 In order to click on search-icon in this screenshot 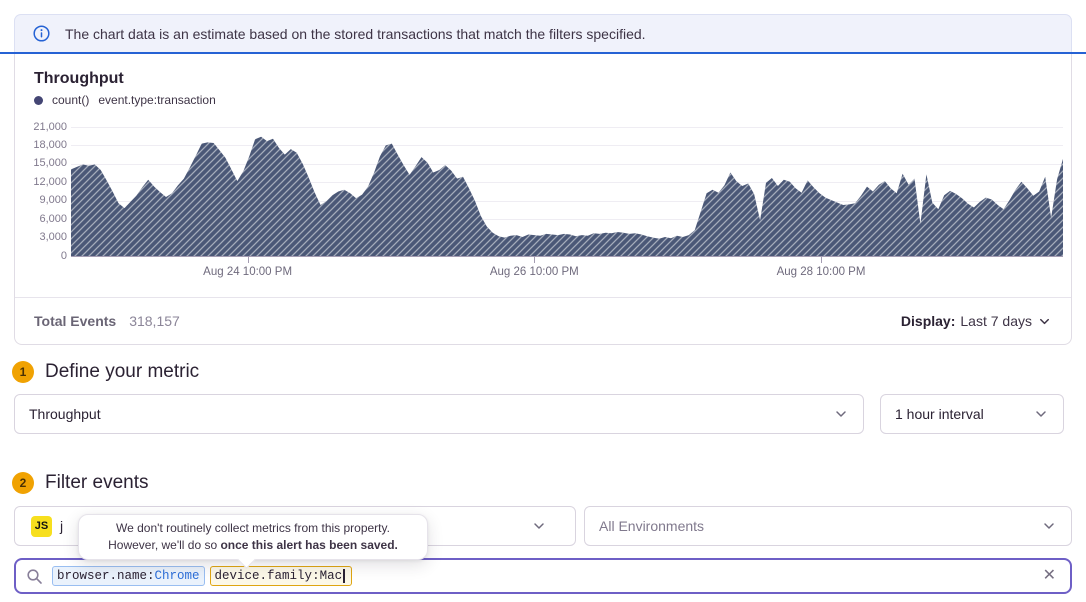, I will do `click(34, 576)`.